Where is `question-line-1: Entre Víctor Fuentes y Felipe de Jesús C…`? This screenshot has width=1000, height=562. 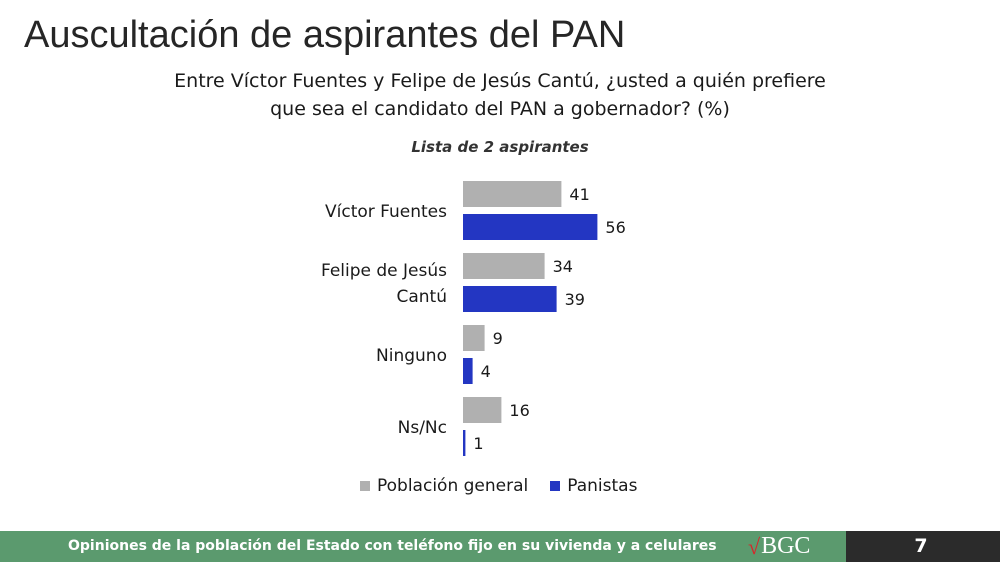
question-line-1: Entre Víctor Fuentes y Felipe de Jesús C… is located at coordinates (500, 81).